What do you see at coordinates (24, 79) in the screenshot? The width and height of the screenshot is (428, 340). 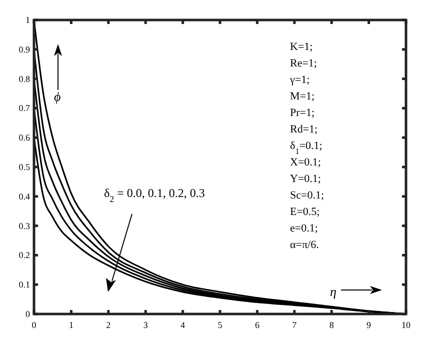 I see `y-tick-label: 0.8` at bounding box center [24, 79].